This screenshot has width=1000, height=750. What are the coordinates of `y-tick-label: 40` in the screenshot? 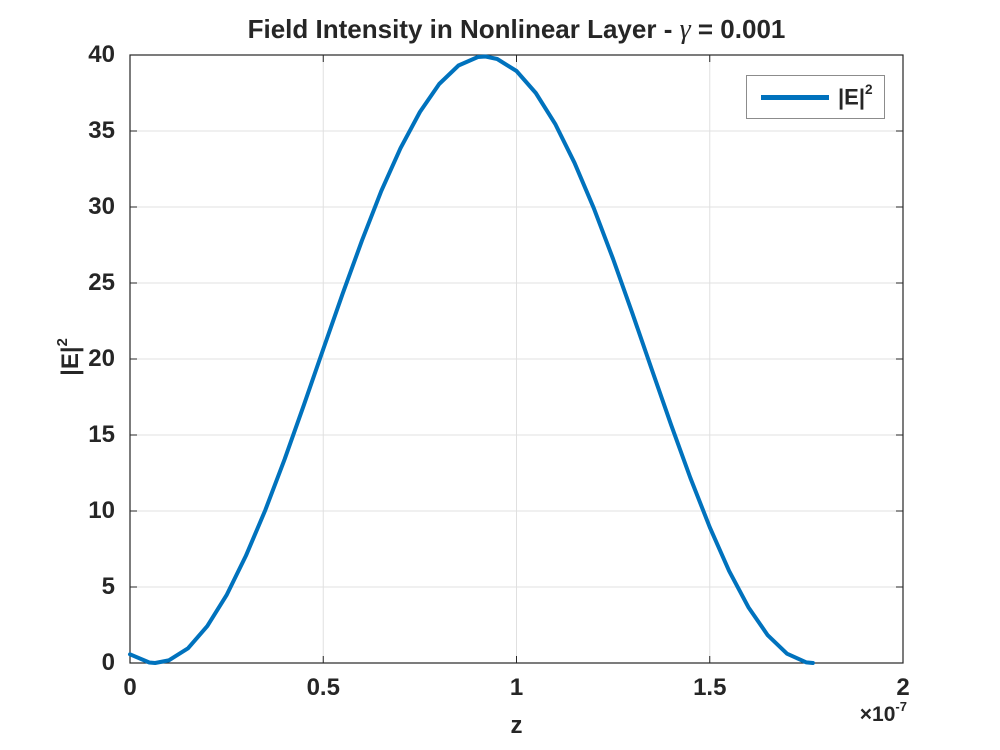 It's located at (101, 54).